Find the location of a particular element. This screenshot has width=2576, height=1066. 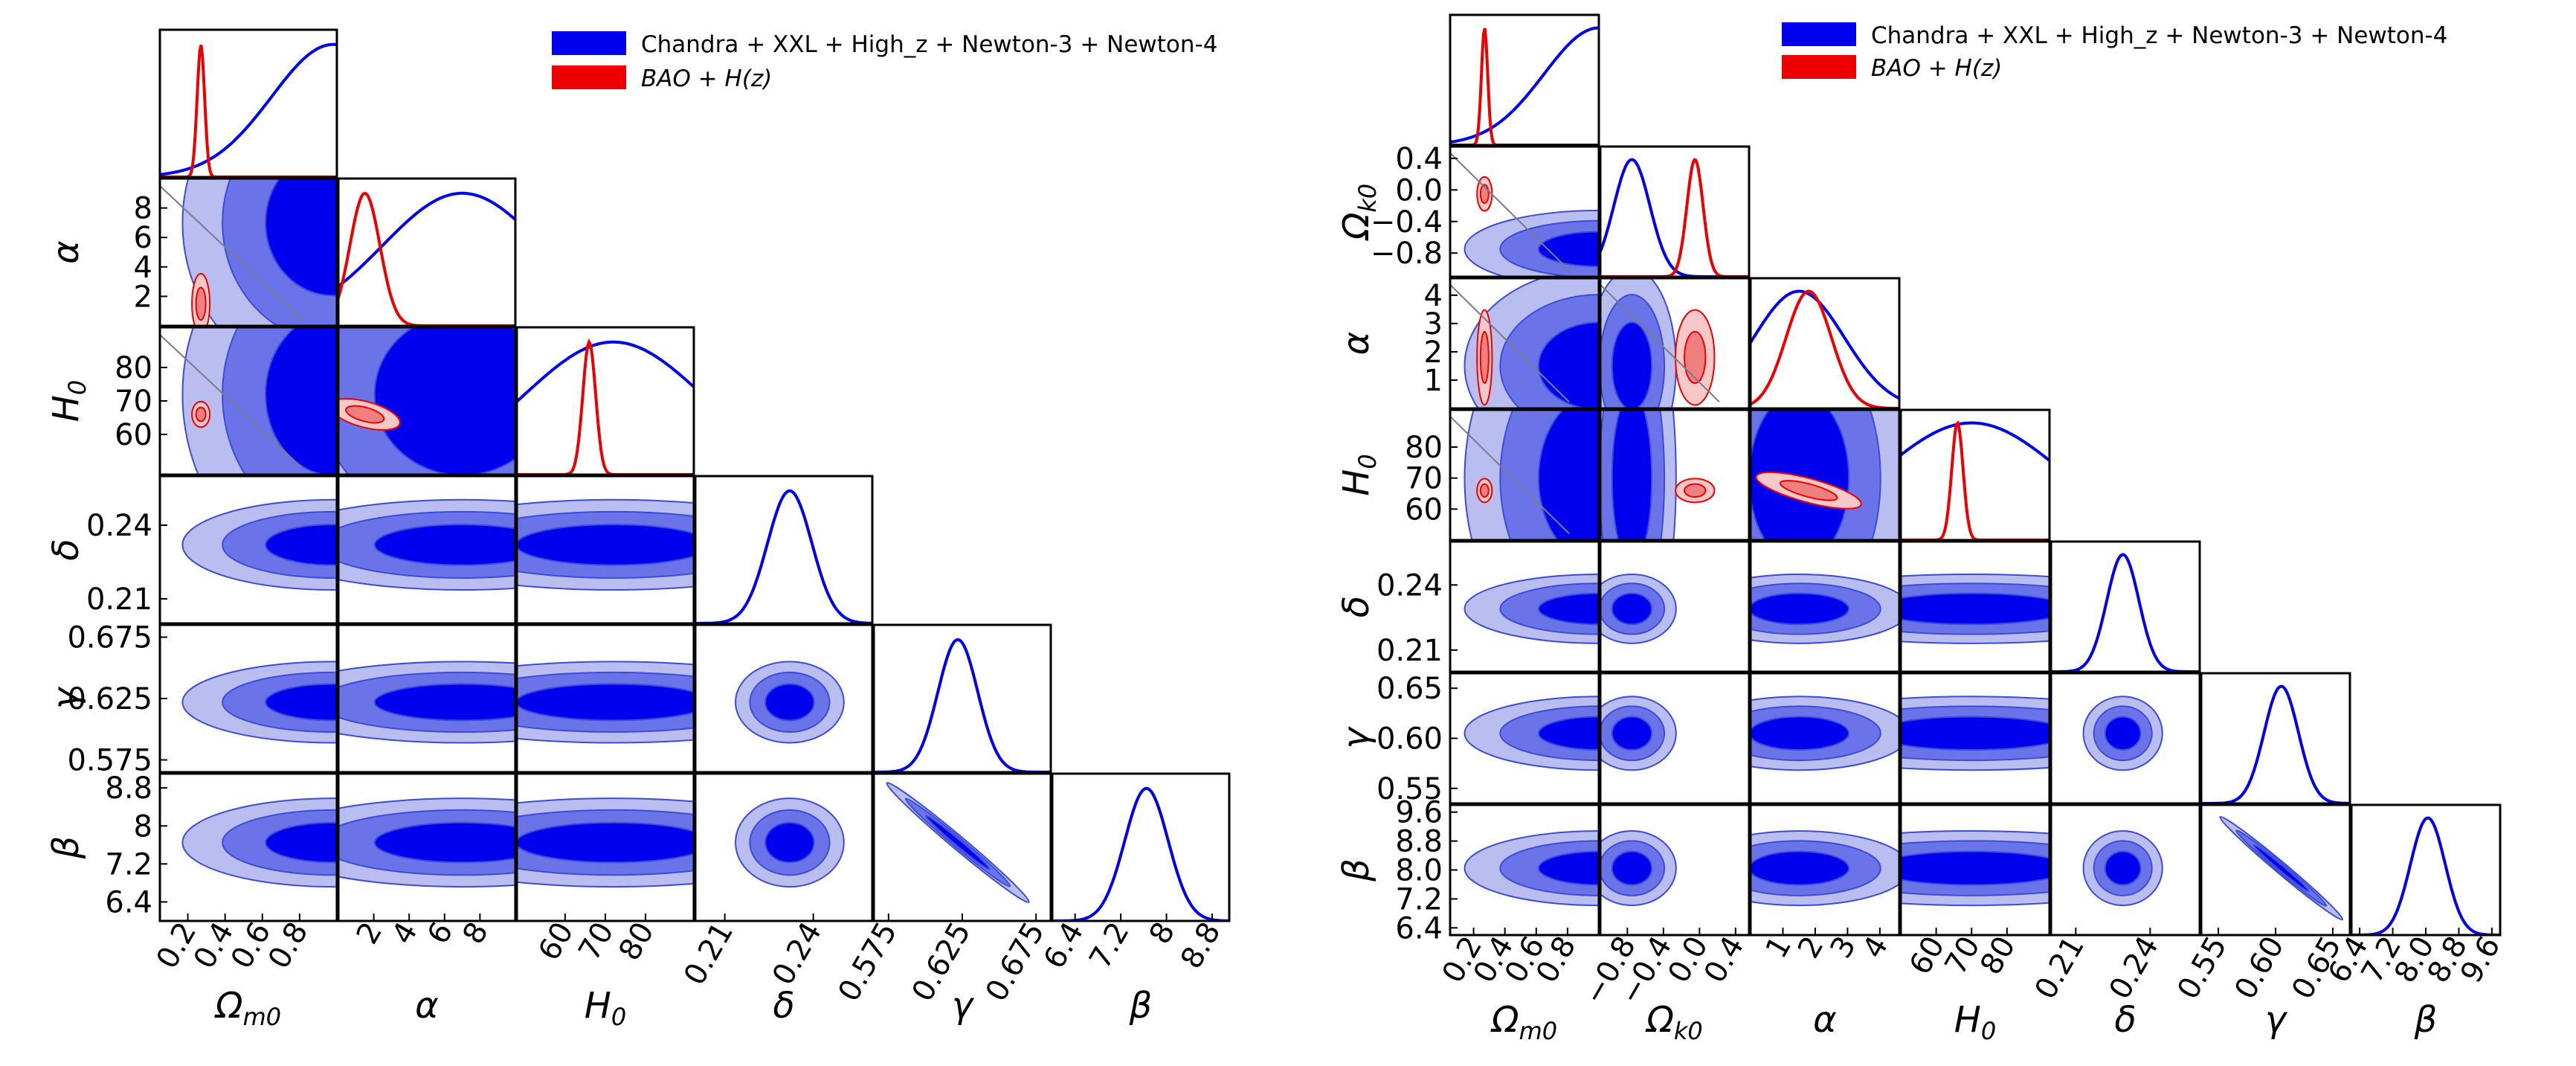

y-tick-label: 0.60 is located at coordinates (1409, 740).